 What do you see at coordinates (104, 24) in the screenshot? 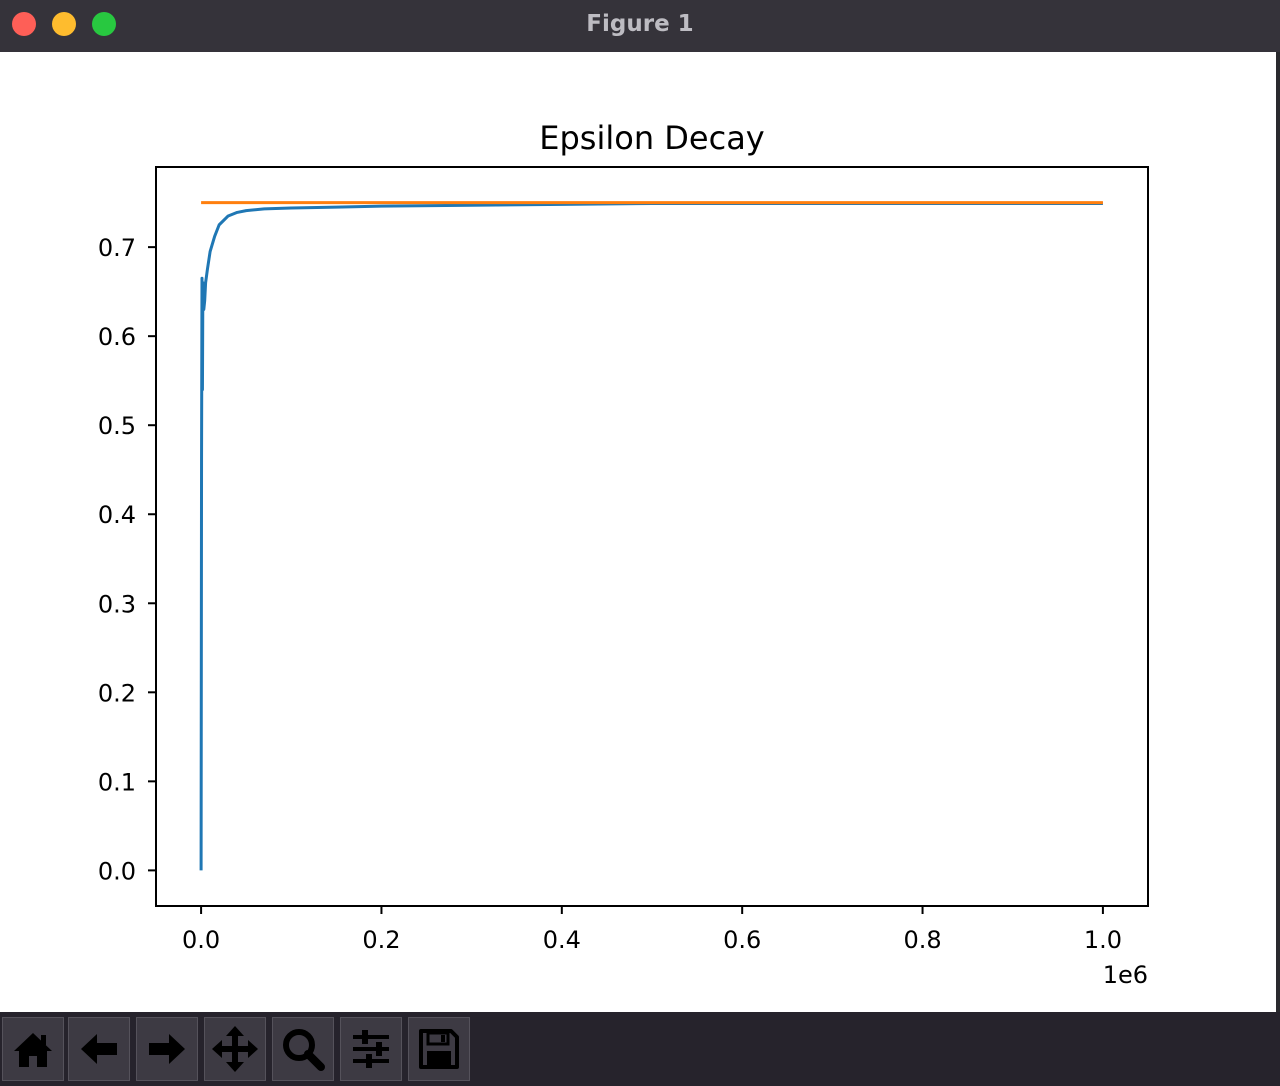
I see `maximize-window-button` at bounding box center [104, 24].